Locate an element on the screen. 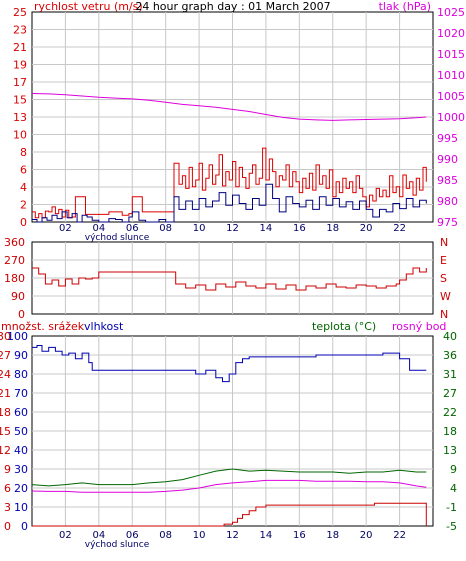 The height and width of the screenshot is (561, 466). dewpoint-axis-title: rosný bod is located at coordinates (419, 326).